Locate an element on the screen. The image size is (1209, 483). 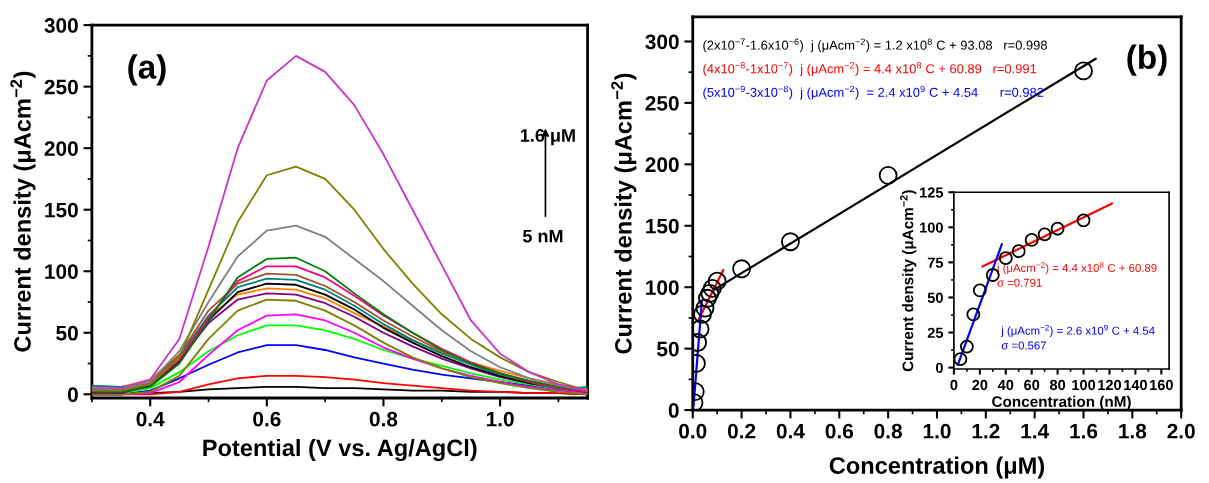
y-tick-label: 75 is located at coordinates (935, 262).